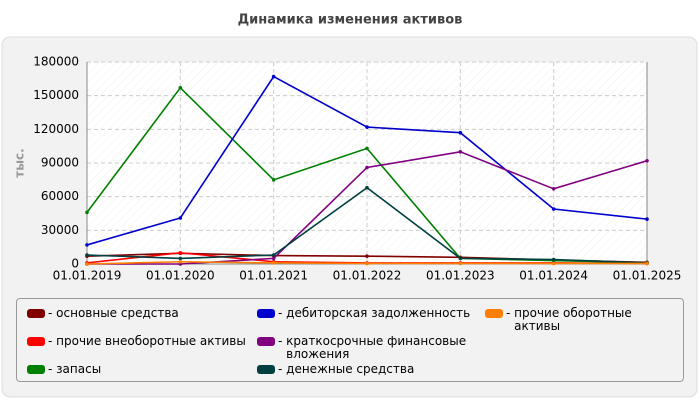 The height and width of the screenshot is (400, 700). I want to click on legend-separator: денежные средства, so click(346, 369).